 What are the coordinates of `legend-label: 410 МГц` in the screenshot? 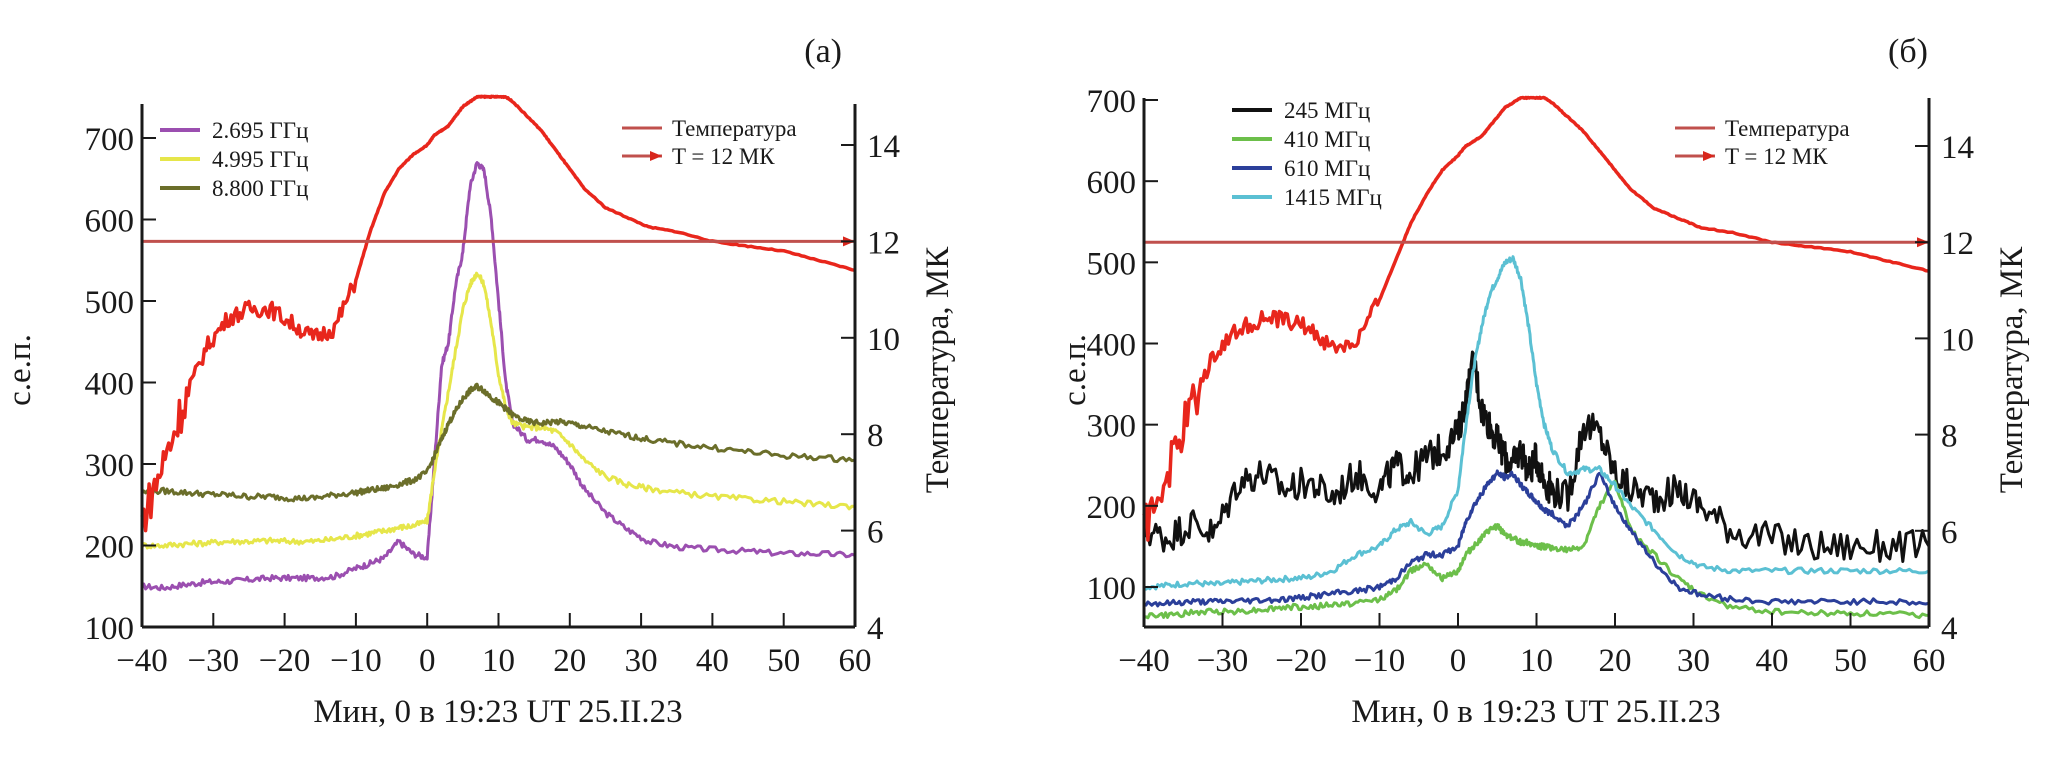 It's located at (1327, 139).